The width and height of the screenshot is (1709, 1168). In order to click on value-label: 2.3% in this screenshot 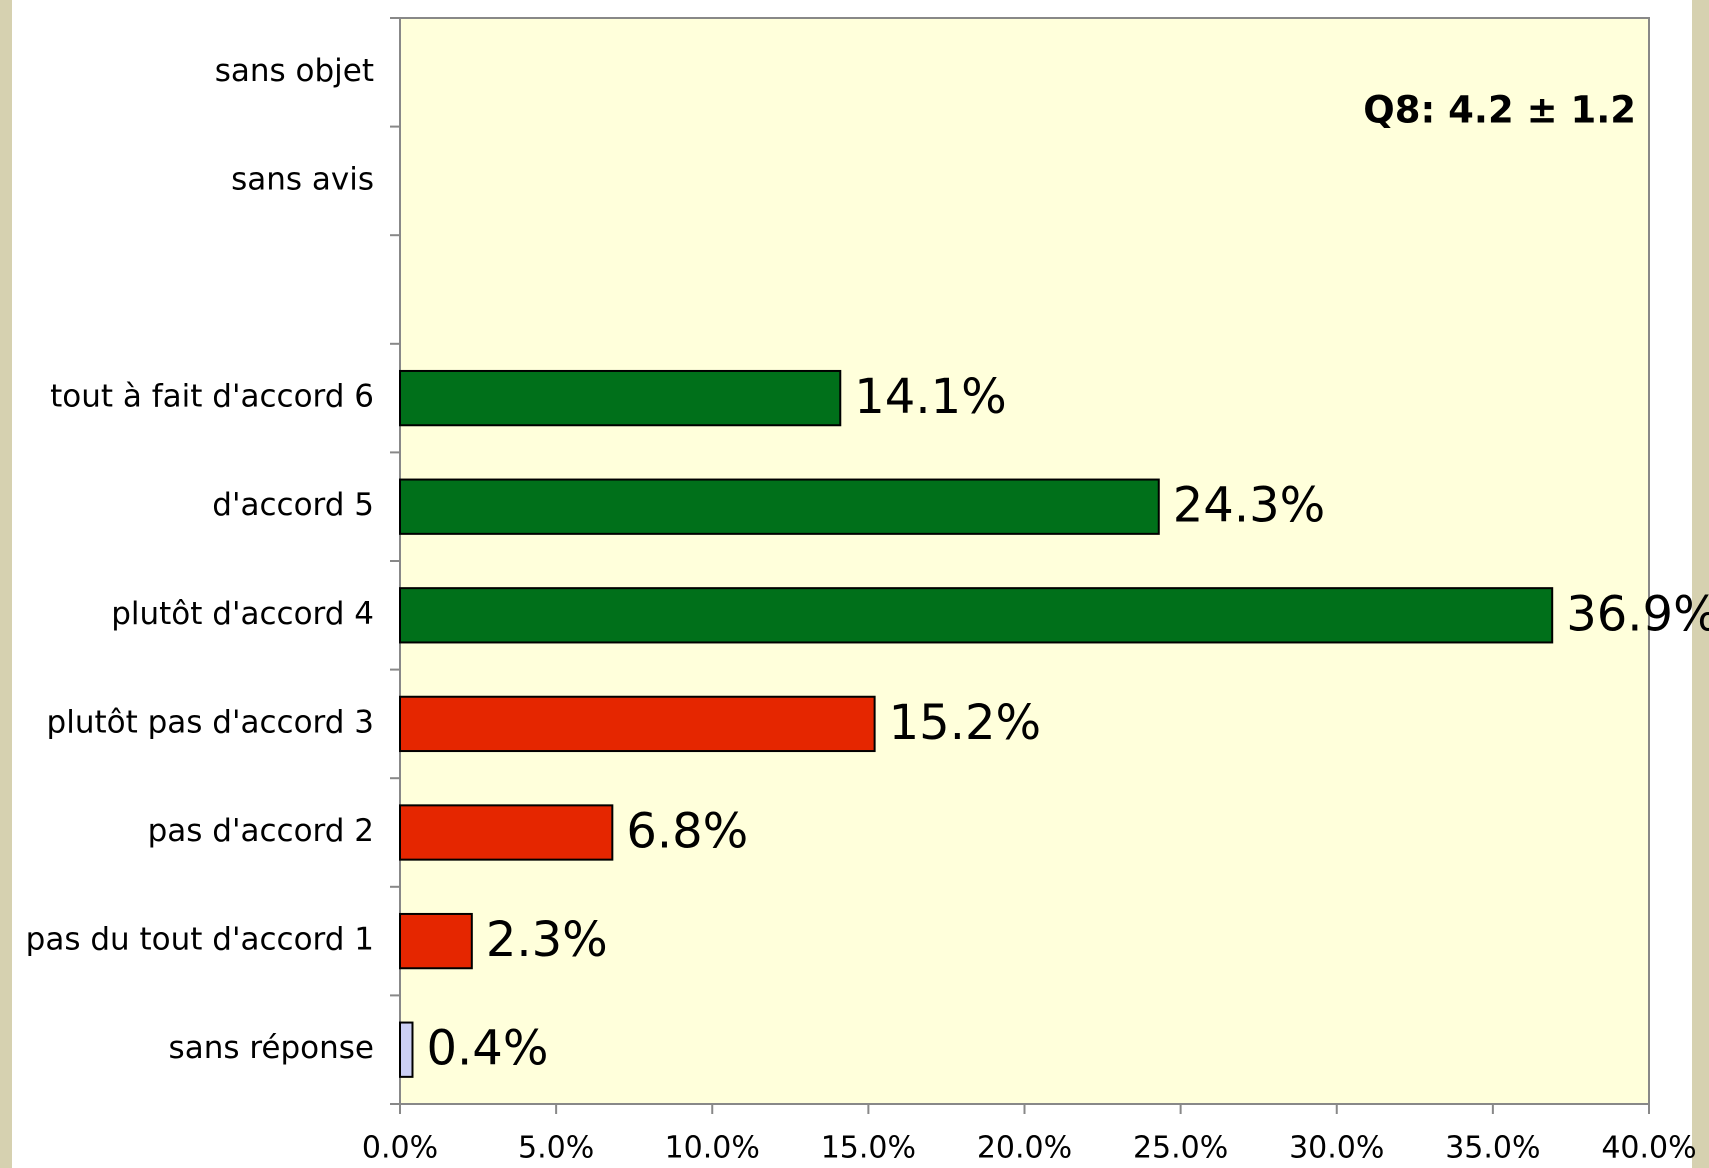, I will do `click(547, 940)`.